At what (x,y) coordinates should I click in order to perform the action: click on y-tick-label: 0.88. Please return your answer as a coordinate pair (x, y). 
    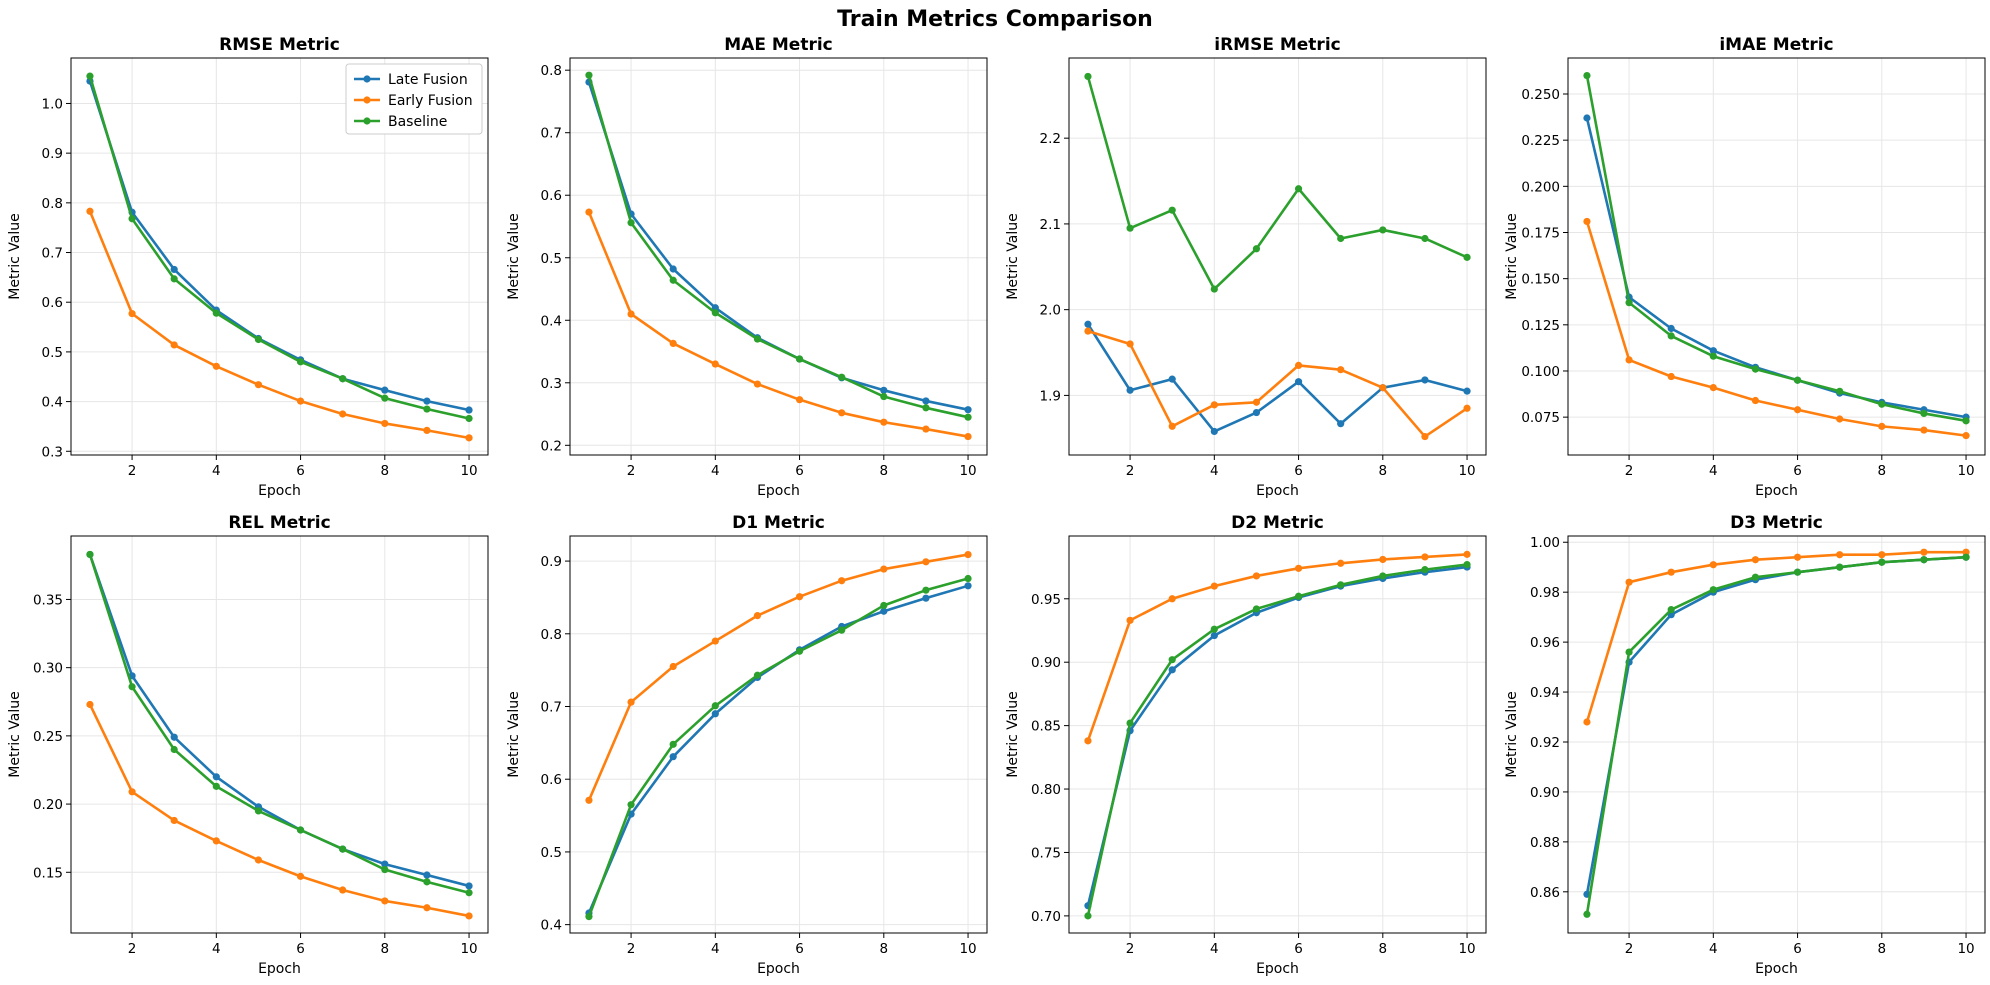
    Looking at the image, I should click on (1545, 843).